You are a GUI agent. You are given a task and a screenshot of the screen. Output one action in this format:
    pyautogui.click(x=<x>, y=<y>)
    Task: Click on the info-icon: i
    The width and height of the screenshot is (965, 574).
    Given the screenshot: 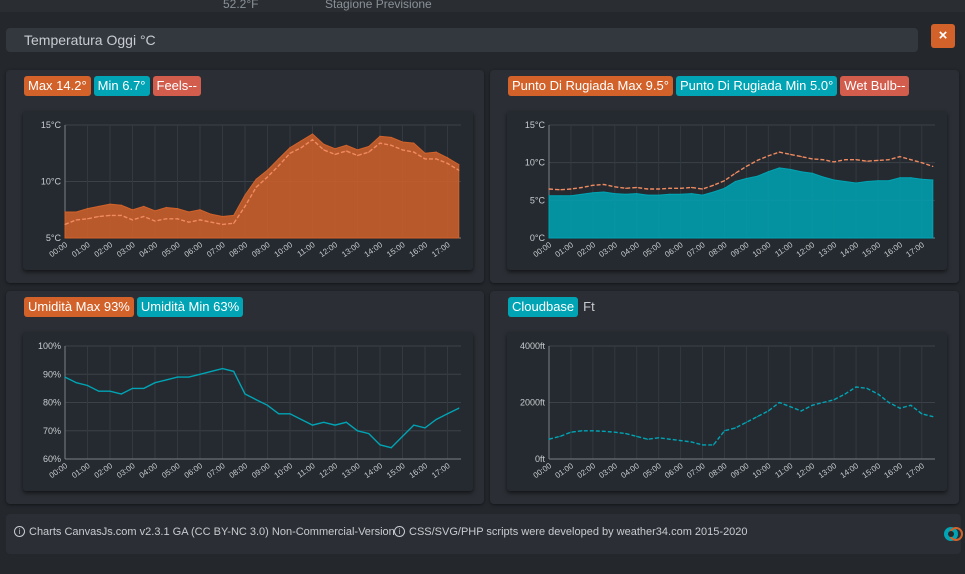 What is the action you would take?
    pyautogui.click(x=399, y=531)
    